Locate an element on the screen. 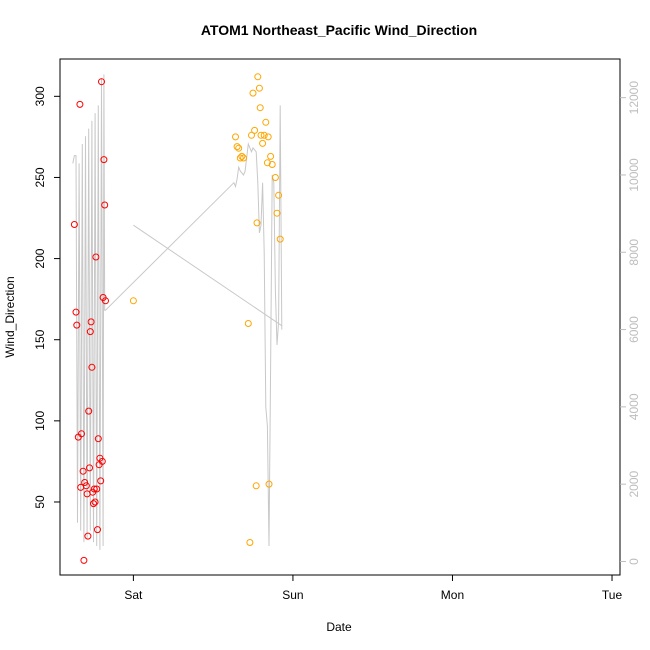  y-axis-right: 0 2000 4000 6000 8000 10000 12000 is located at coordinates (630, 323).